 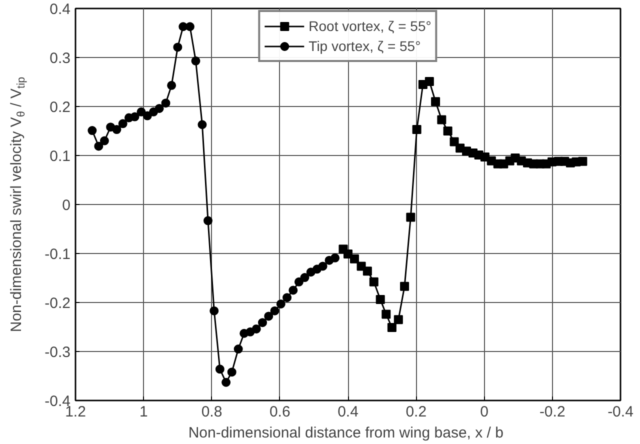 What do you see at coordinates (60, 107) in the screenshot?
I see `y-tick-label: 0.2` at bounding box center [60, 107].